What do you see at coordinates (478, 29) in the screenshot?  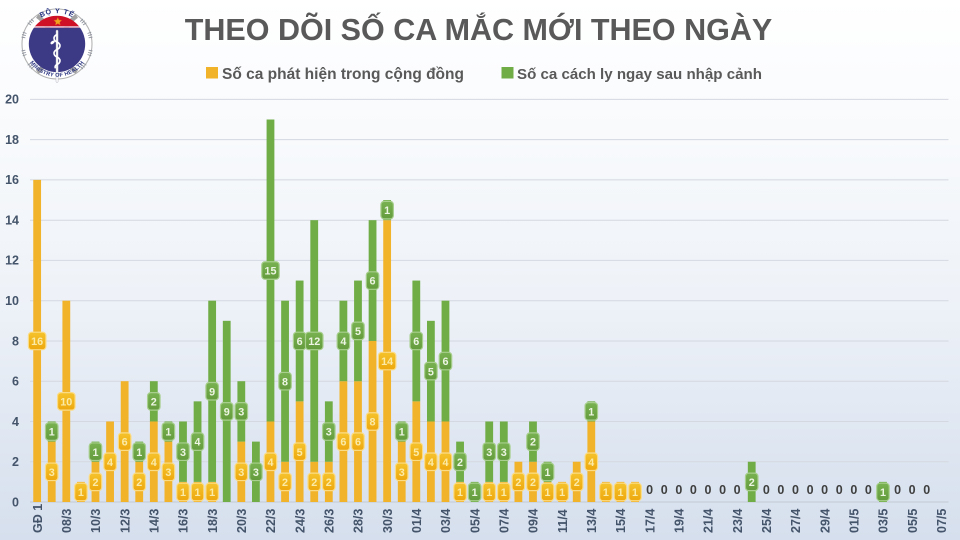 I see `svg-text:THEO DÕI SỐ CA MẮC MỚI THEO NG: THEO DÕI SỐ CA MẮC MỚI THEO NGÀY` at bounding box center [478, 29].